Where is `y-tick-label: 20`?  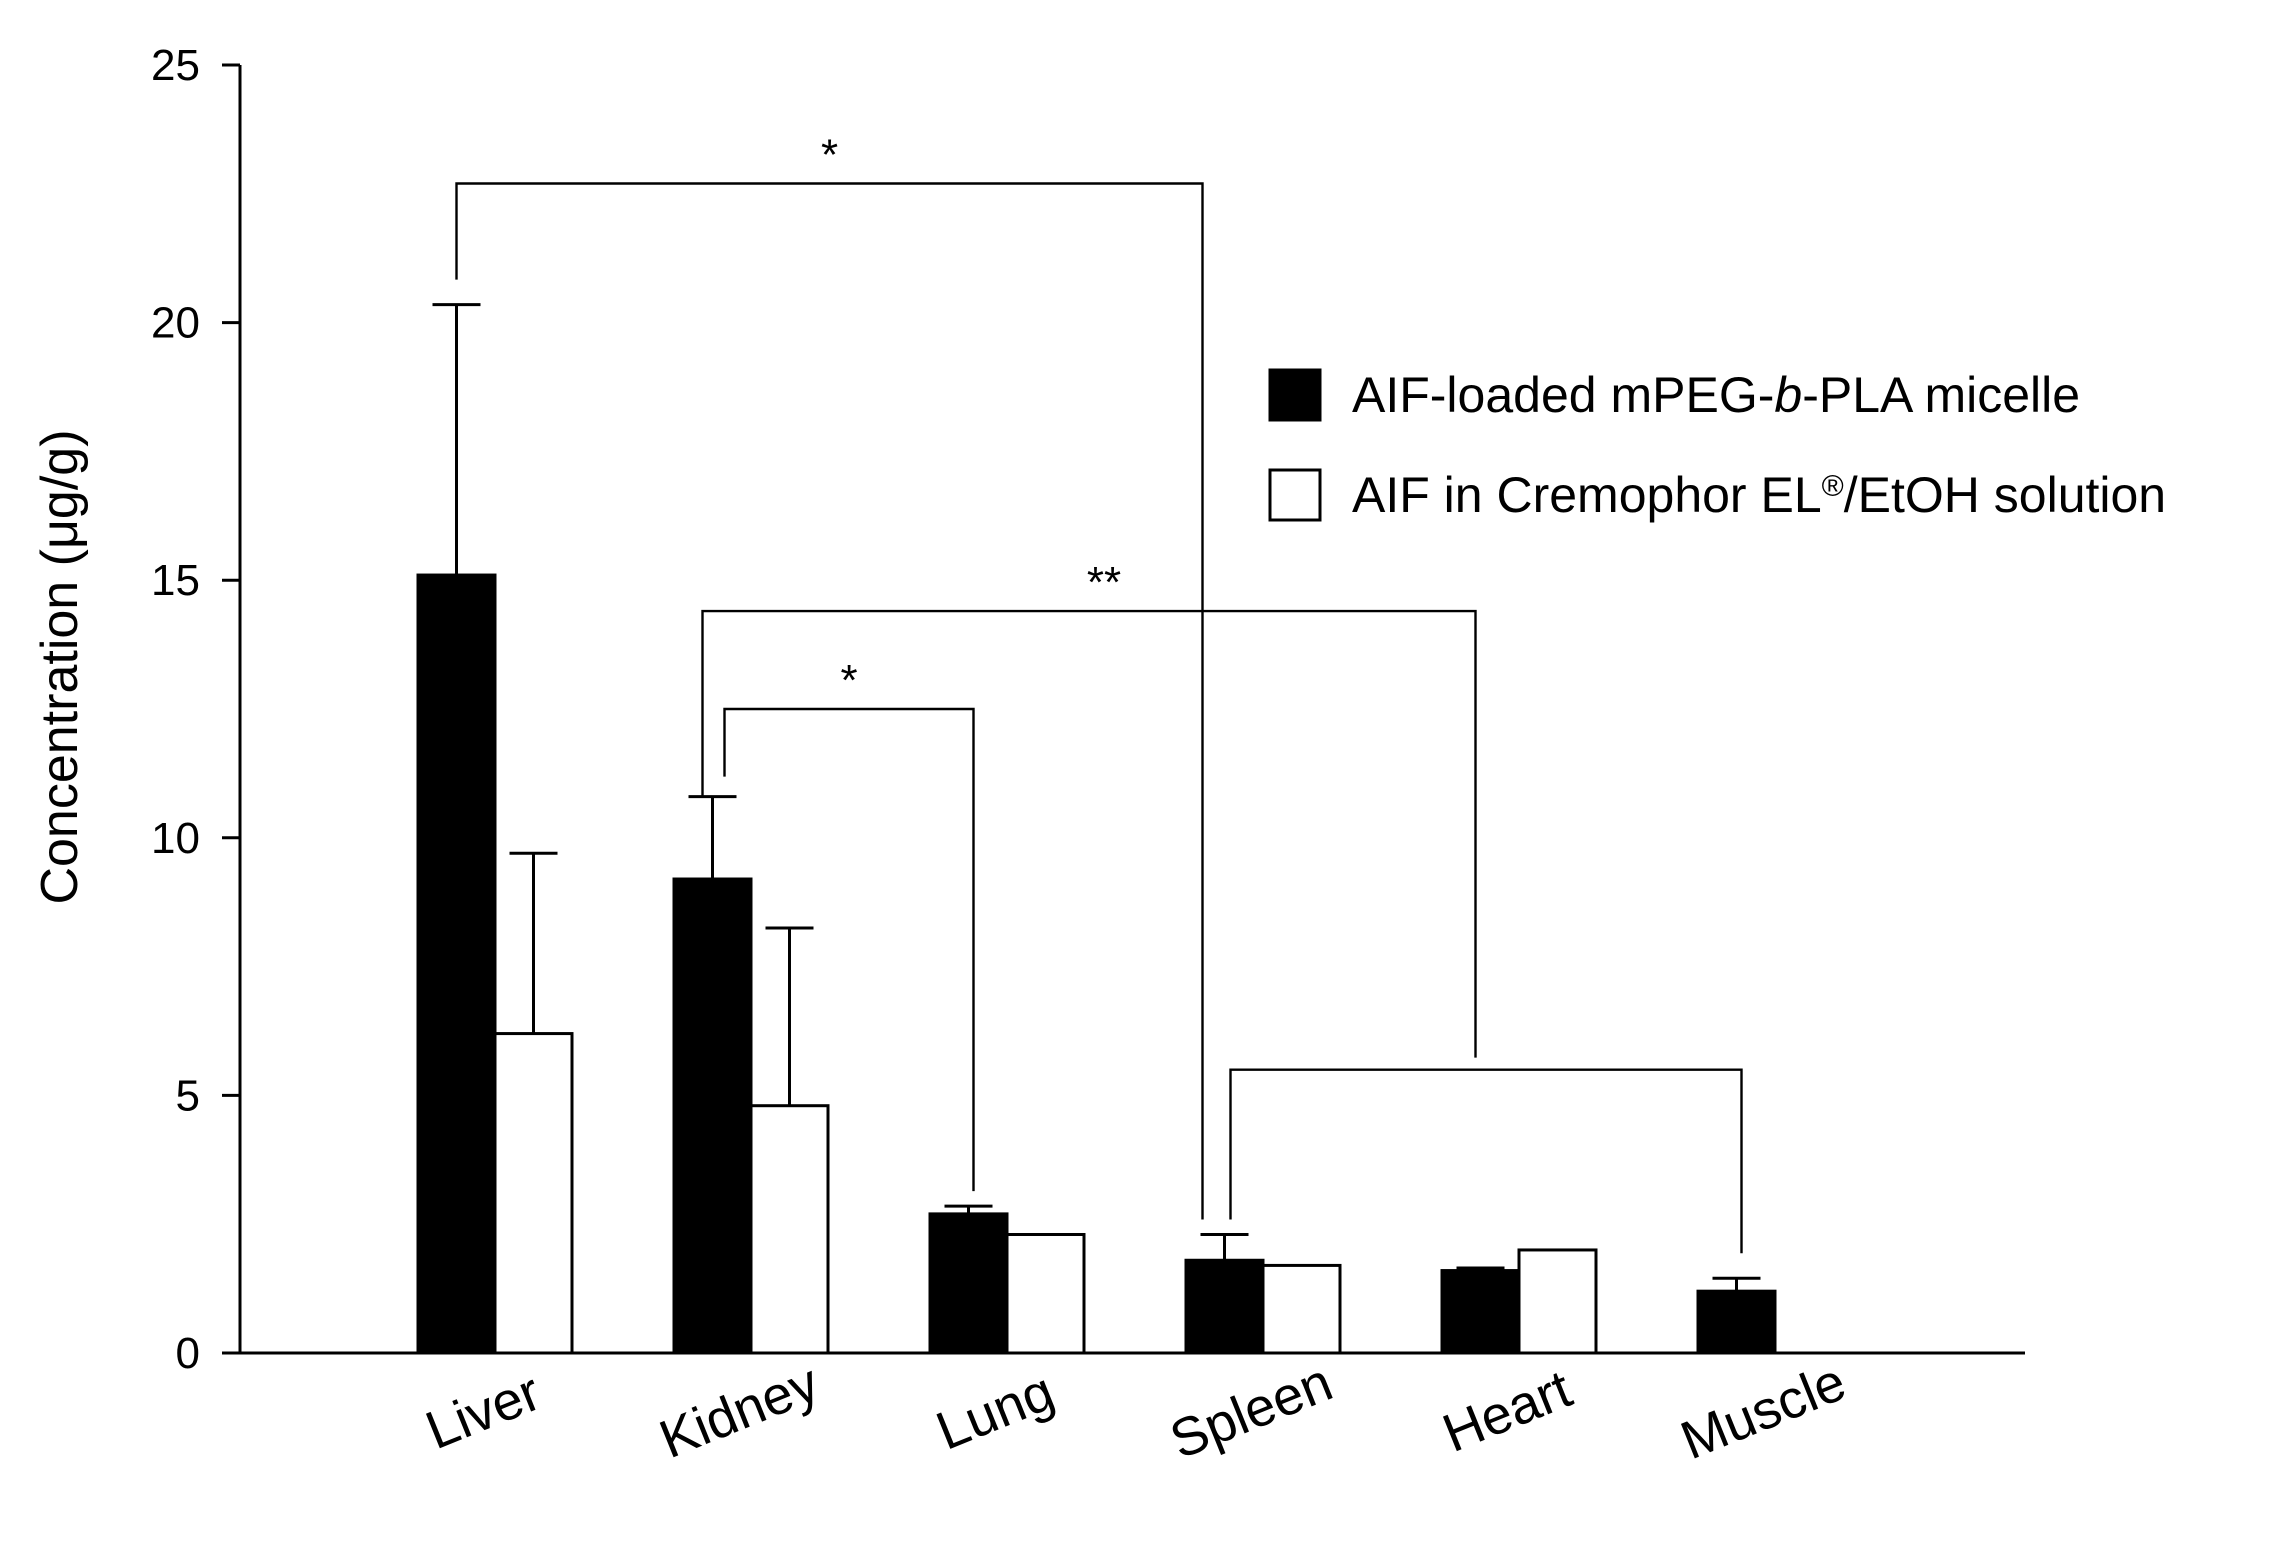 y-tick-label: 20 is located at coordinates (175, 323).